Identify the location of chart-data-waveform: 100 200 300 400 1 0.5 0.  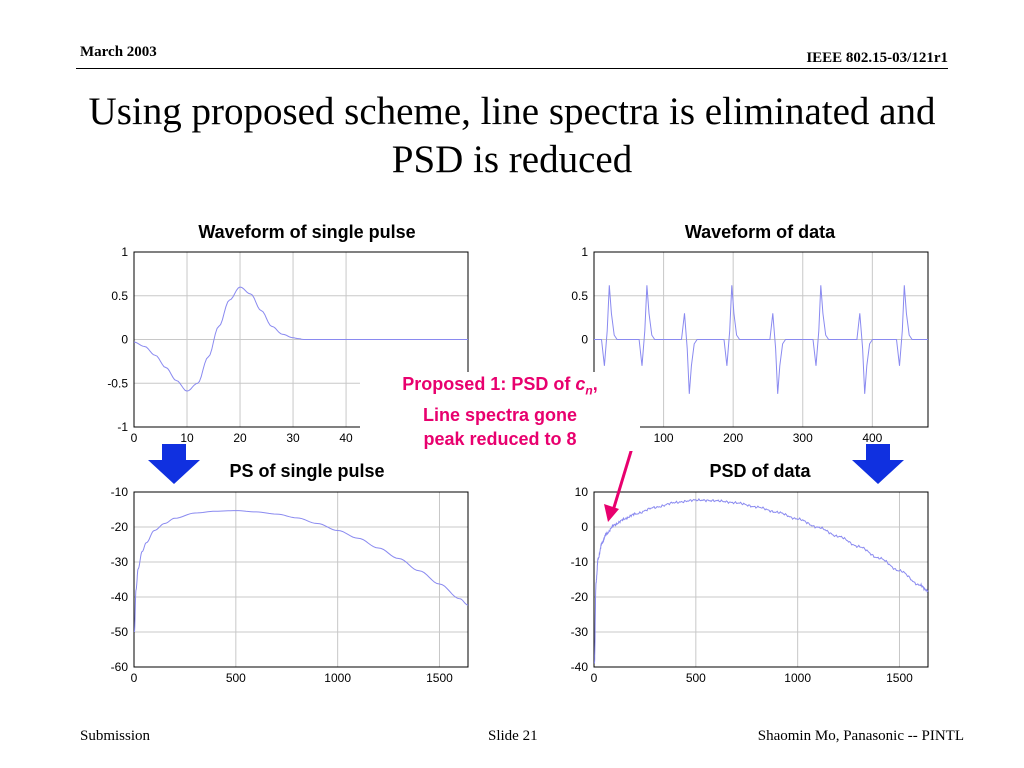
(750, 345).